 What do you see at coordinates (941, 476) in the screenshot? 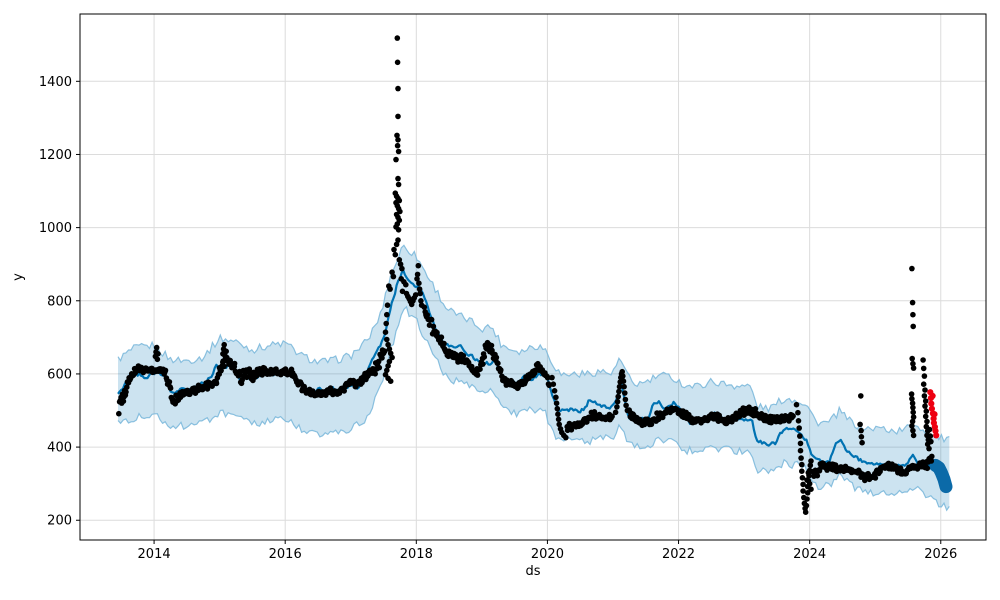
I see `forecast-dense-segment` at bounding box center [941, 476].